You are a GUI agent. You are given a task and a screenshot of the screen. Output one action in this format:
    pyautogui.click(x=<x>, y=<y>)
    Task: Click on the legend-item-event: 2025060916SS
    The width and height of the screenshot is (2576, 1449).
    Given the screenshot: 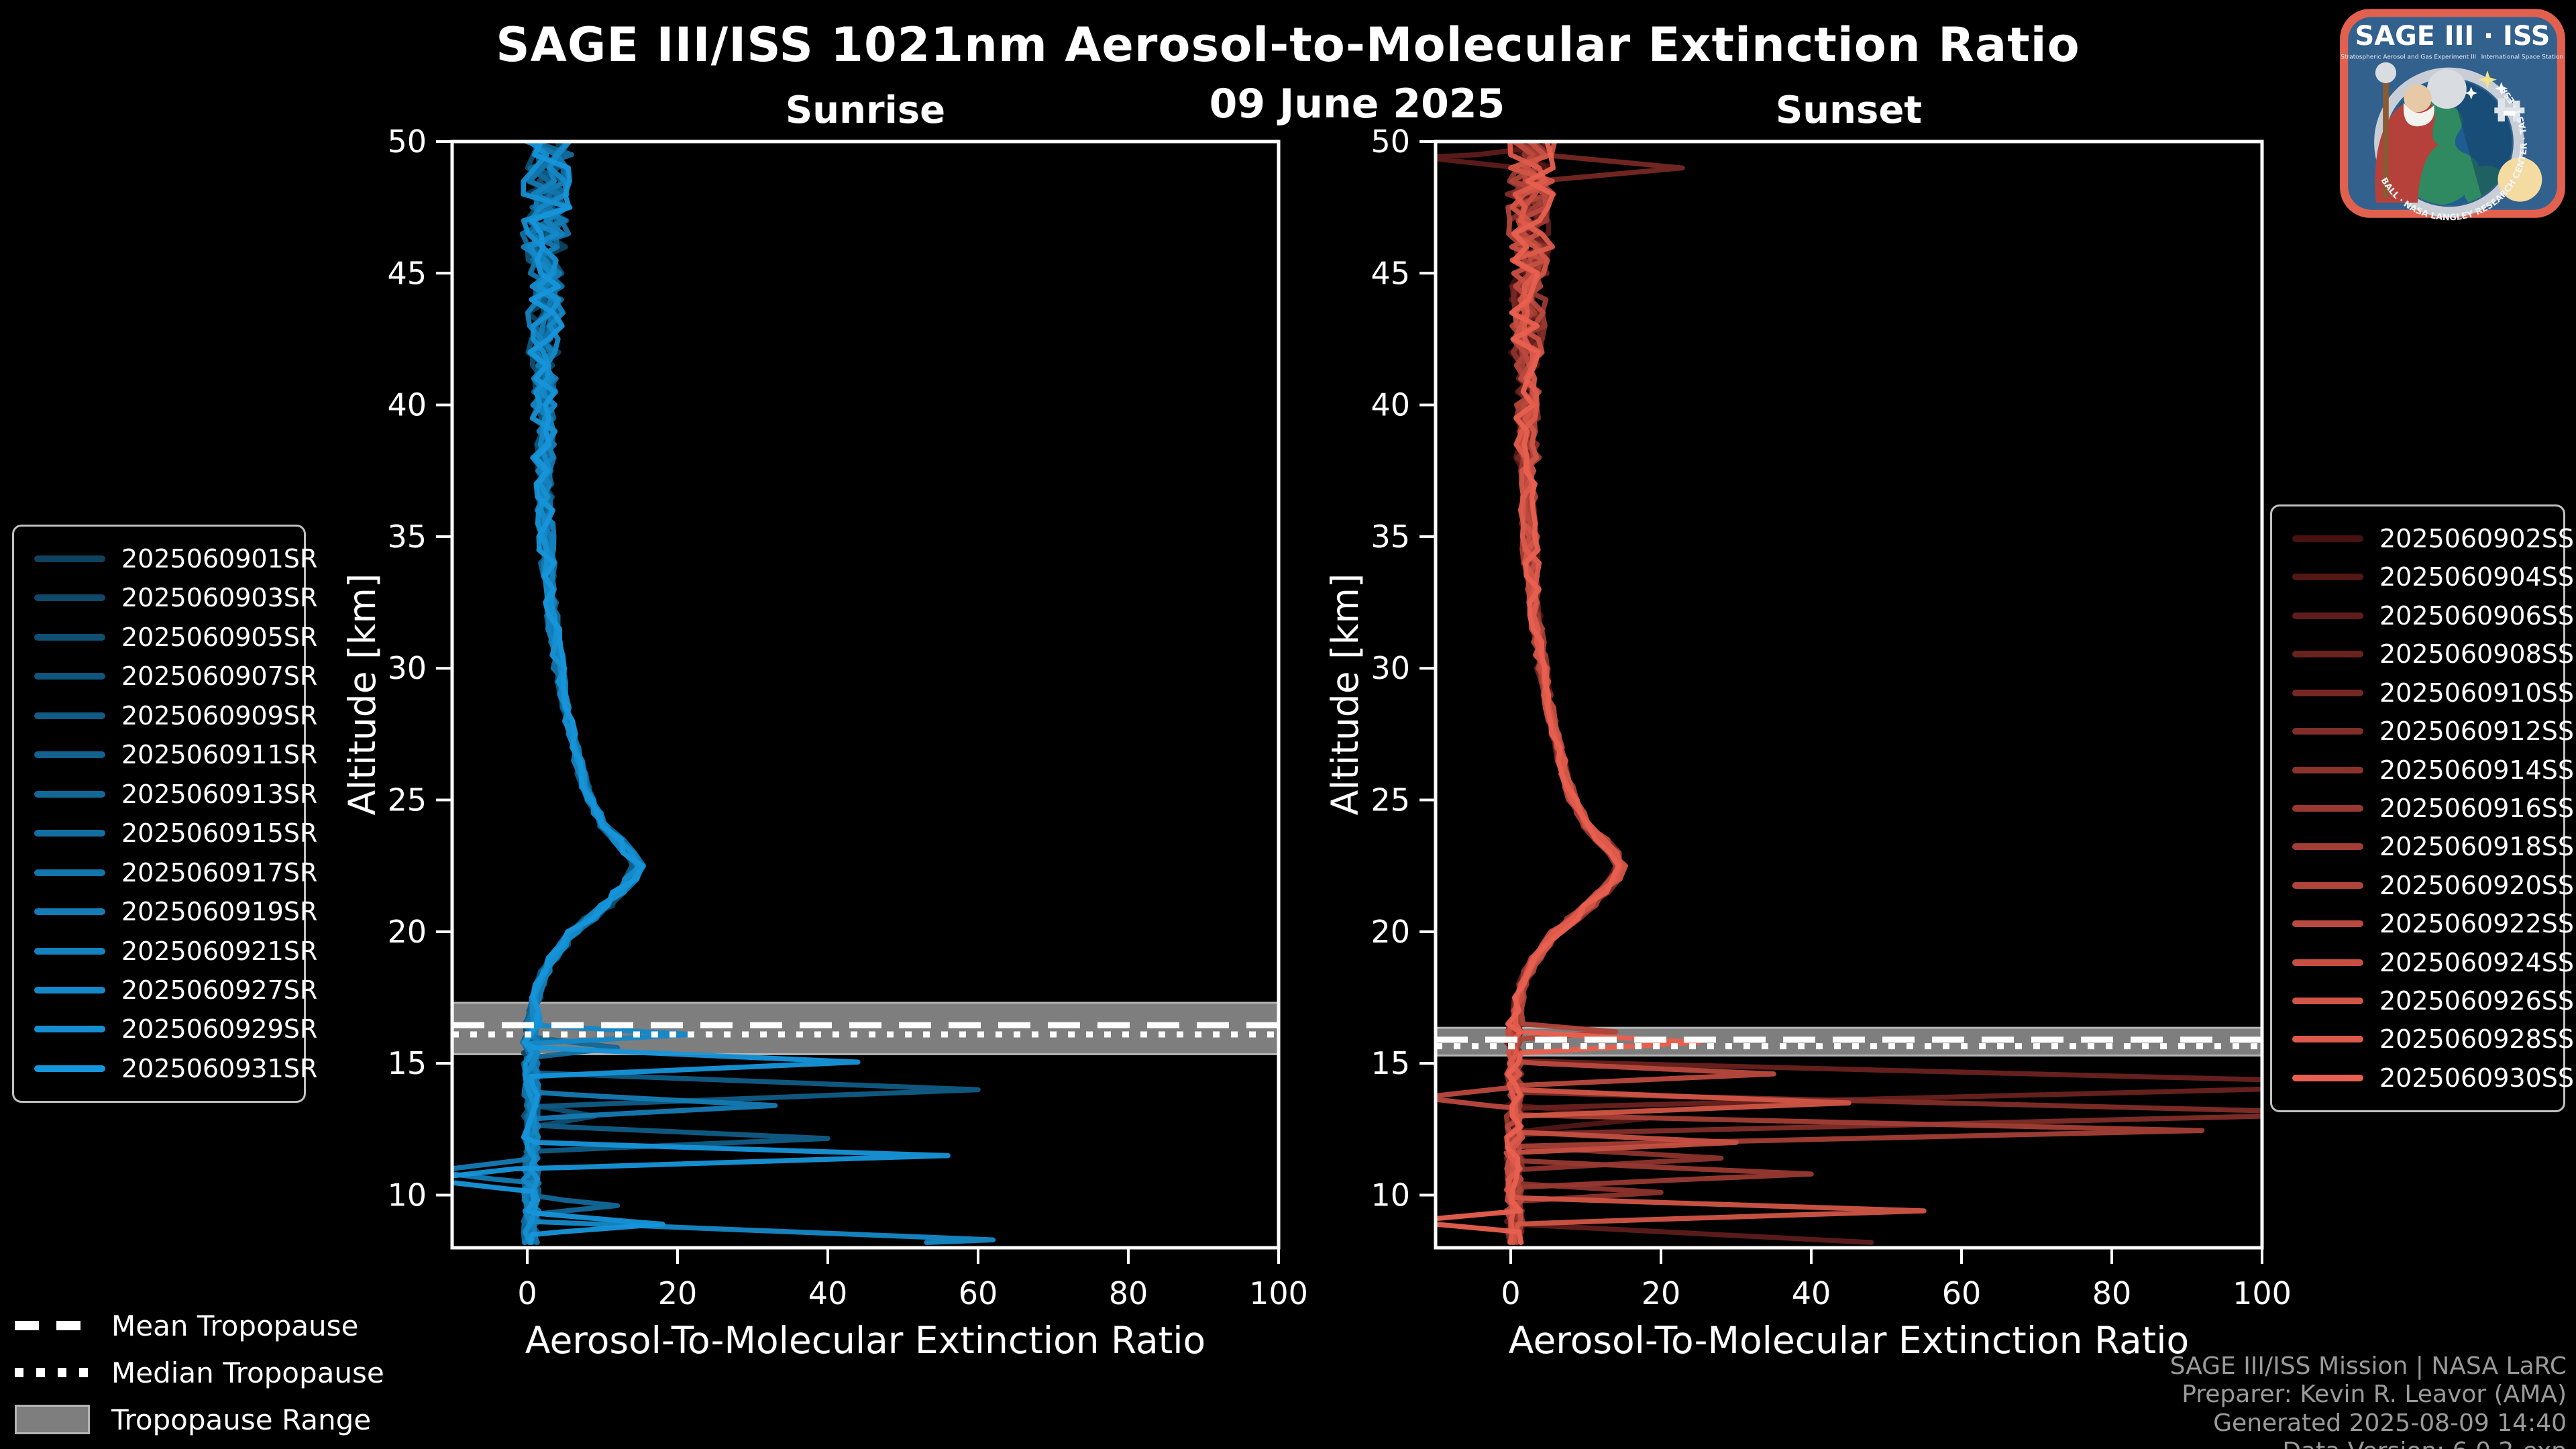 What is the action you would take?
    pyautogui.click(x=2429, y=808)
    